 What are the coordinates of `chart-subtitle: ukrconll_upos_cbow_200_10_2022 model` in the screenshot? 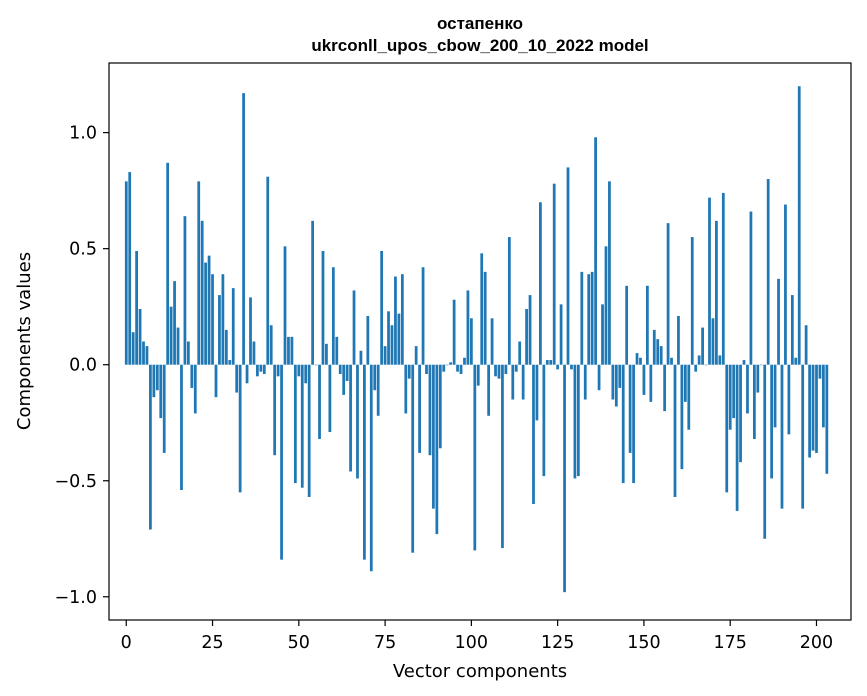 It's located at (479, 45).